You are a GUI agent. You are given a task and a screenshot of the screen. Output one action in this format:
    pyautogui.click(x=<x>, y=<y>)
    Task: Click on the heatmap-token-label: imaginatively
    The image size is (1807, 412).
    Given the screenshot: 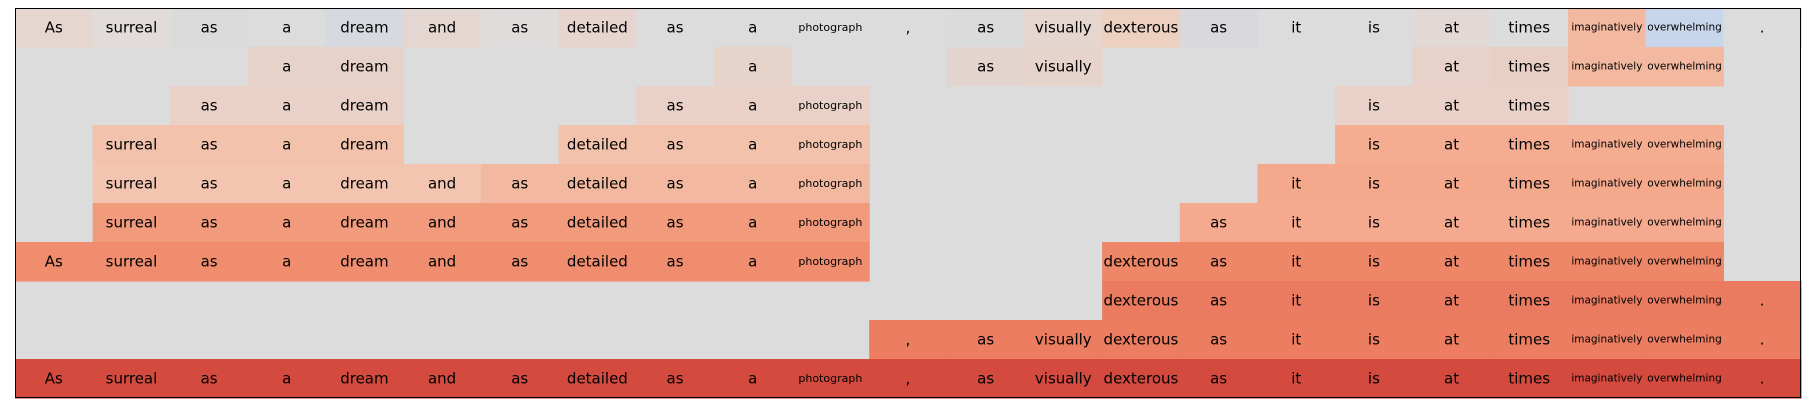 What is the action you would take?
    pyautogui.click(x=1606, y=145)
    